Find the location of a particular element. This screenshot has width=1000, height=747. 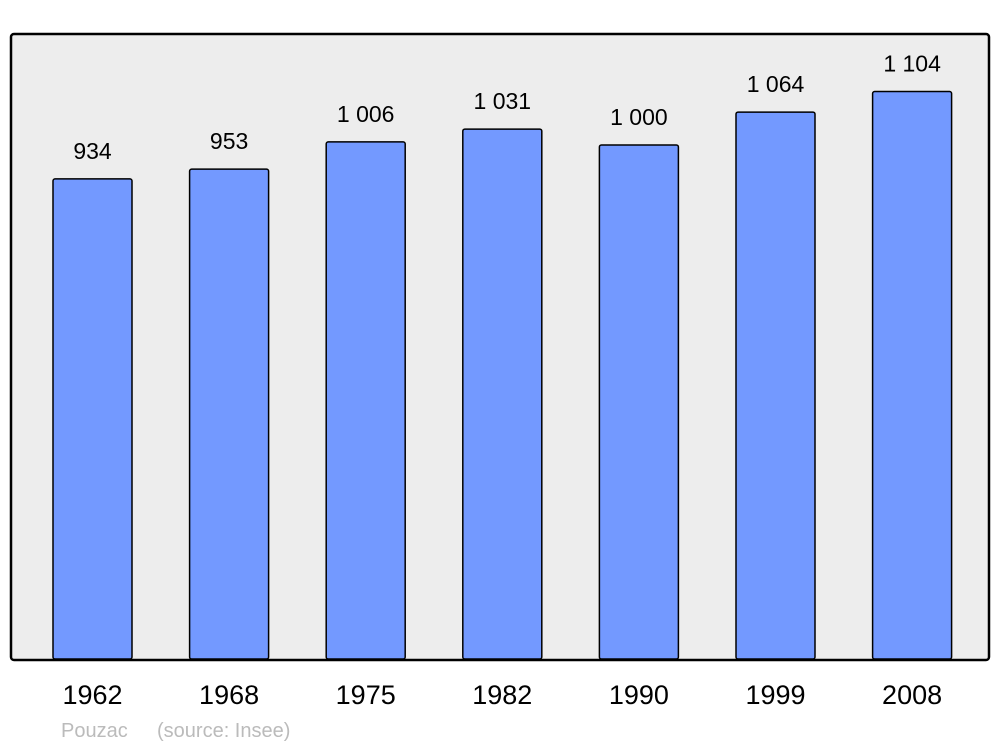

bar-1999 is located at coordinates (775, 385).